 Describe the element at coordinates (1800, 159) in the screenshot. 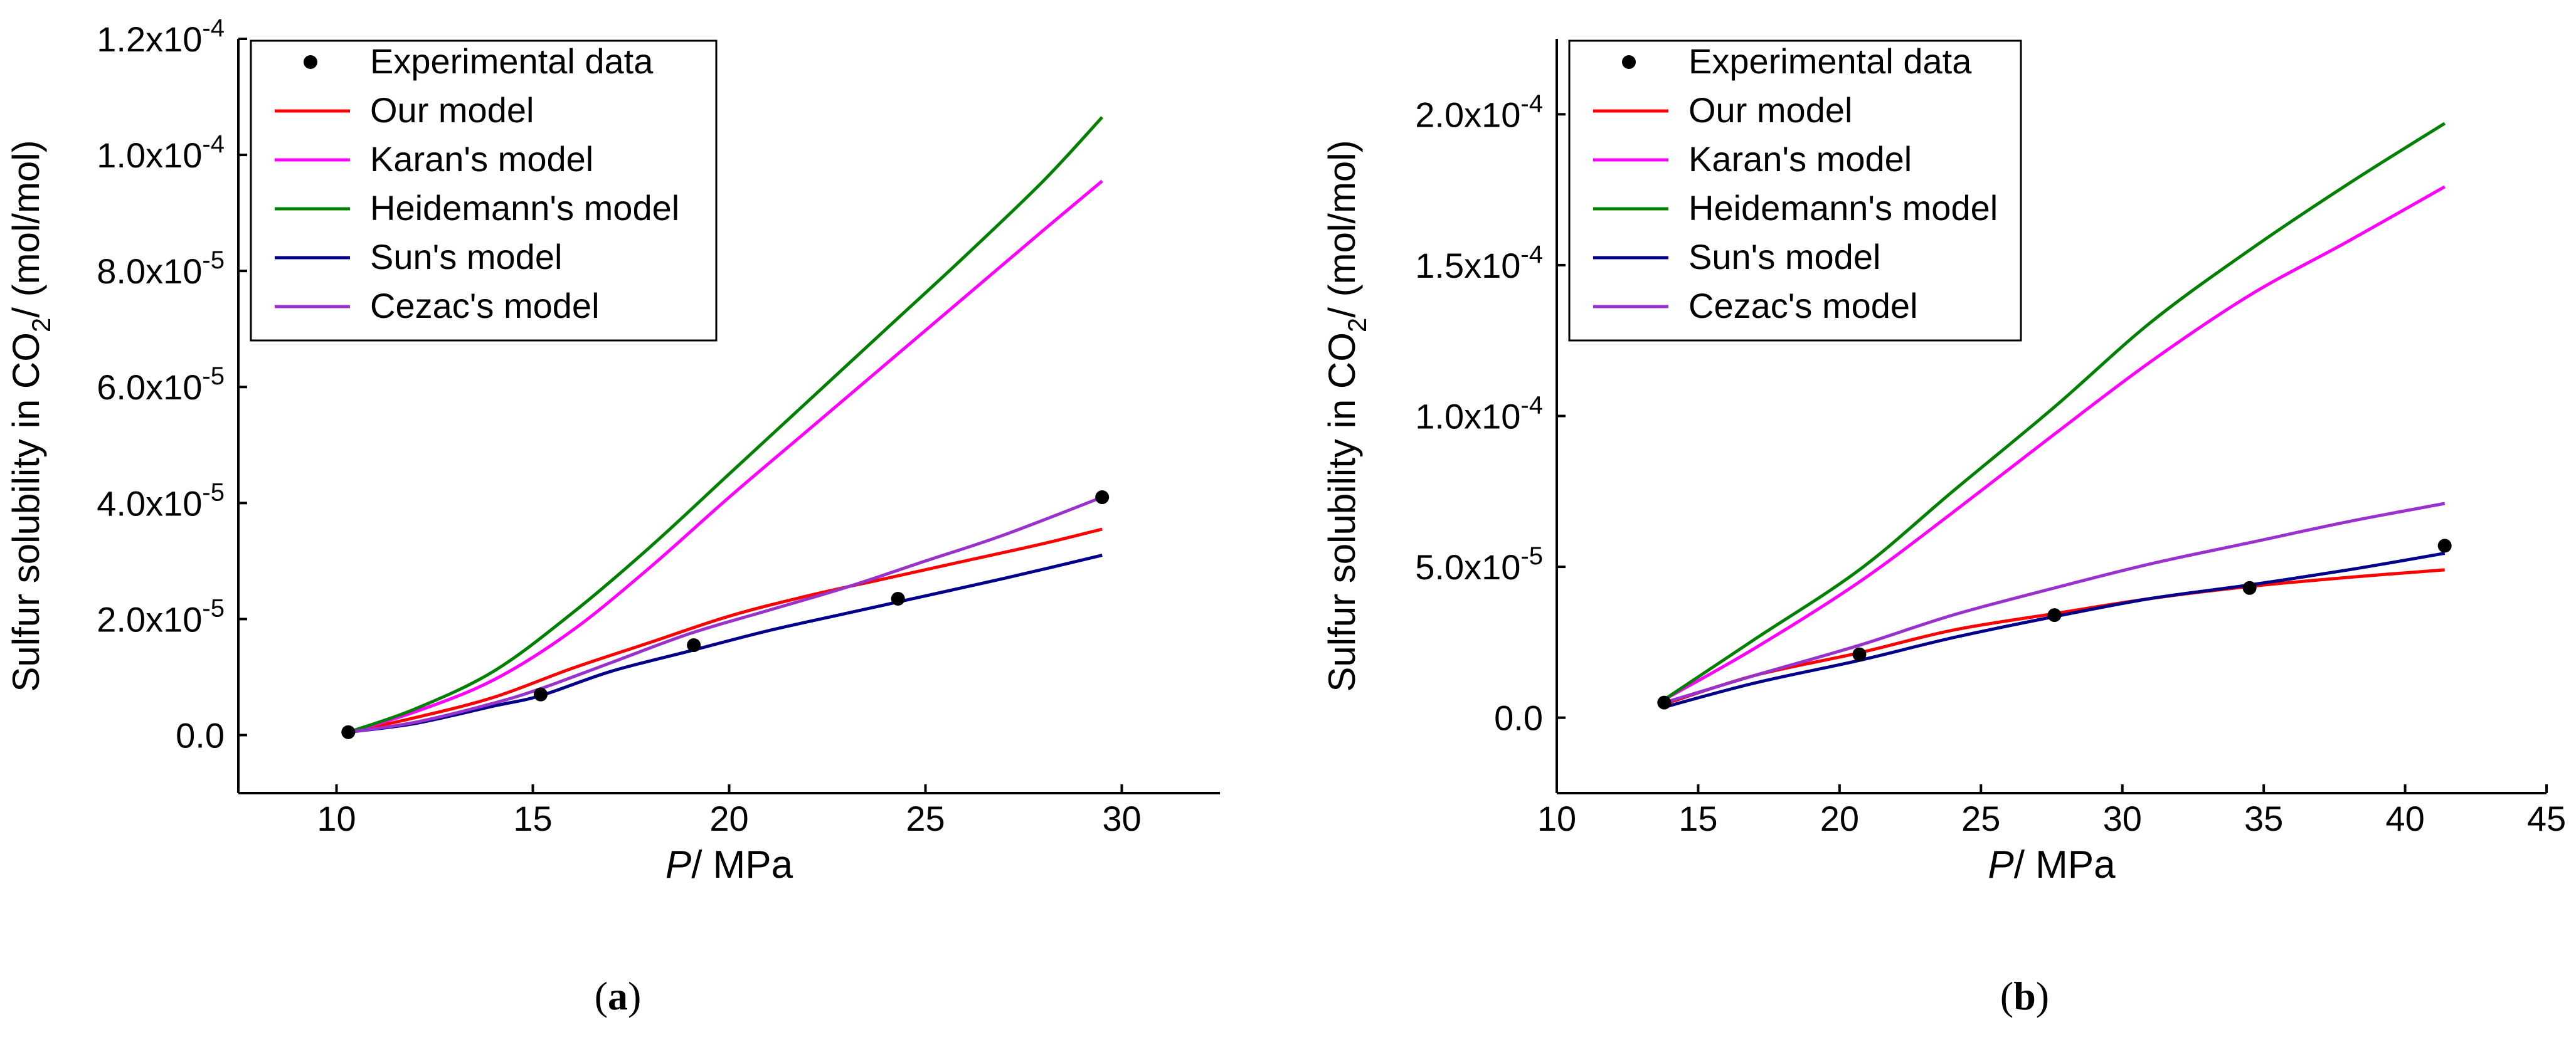

I see `legend-label-karan-s-model: Karan's model` at that location.